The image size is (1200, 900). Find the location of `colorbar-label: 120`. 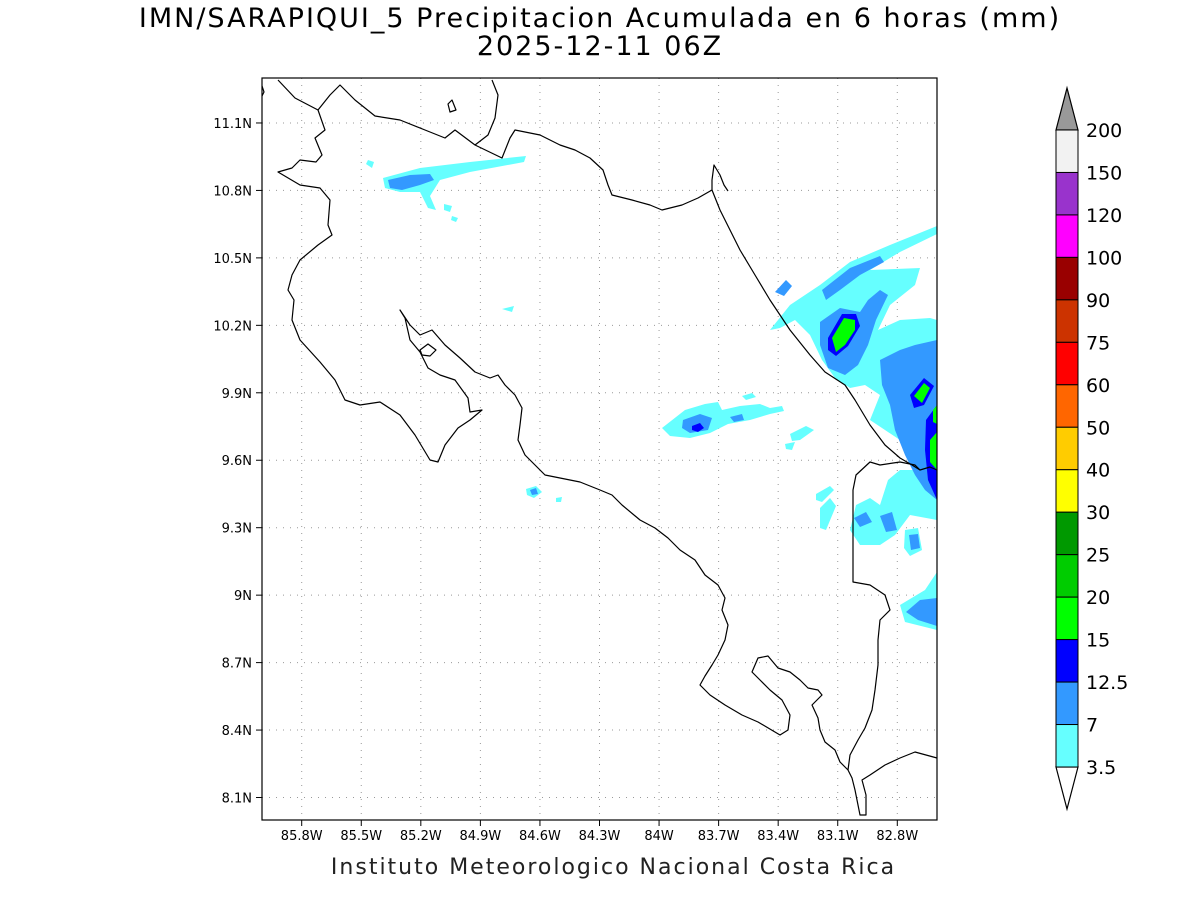

colorbar-label: 120 is located at coordinates (1104, 216).